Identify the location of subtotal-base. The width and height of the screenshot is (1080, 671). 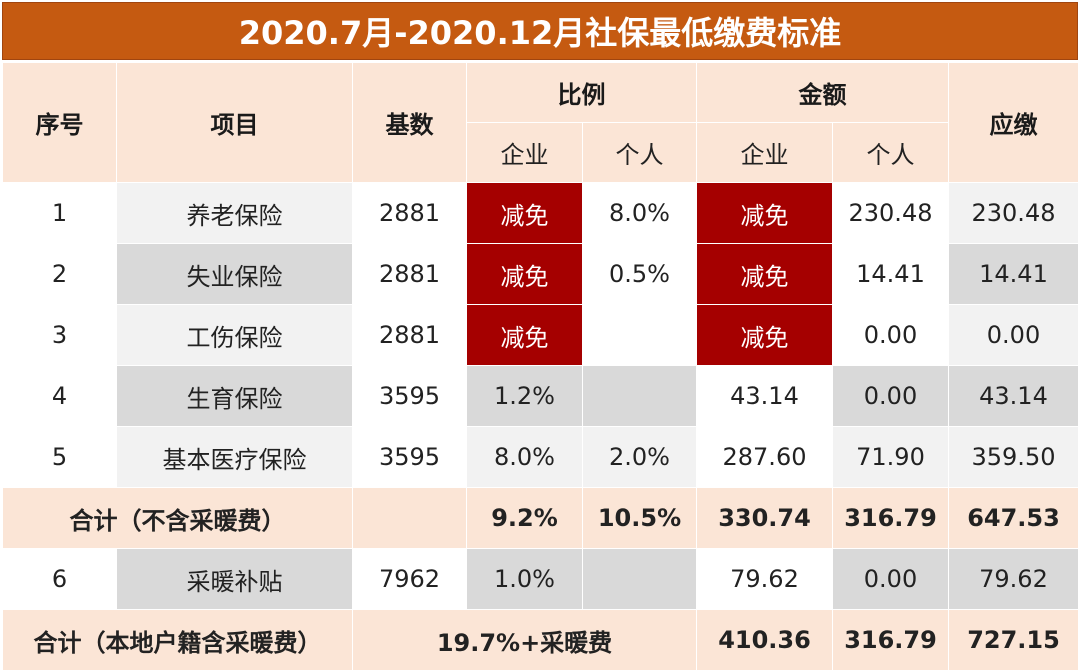
(409, 518).